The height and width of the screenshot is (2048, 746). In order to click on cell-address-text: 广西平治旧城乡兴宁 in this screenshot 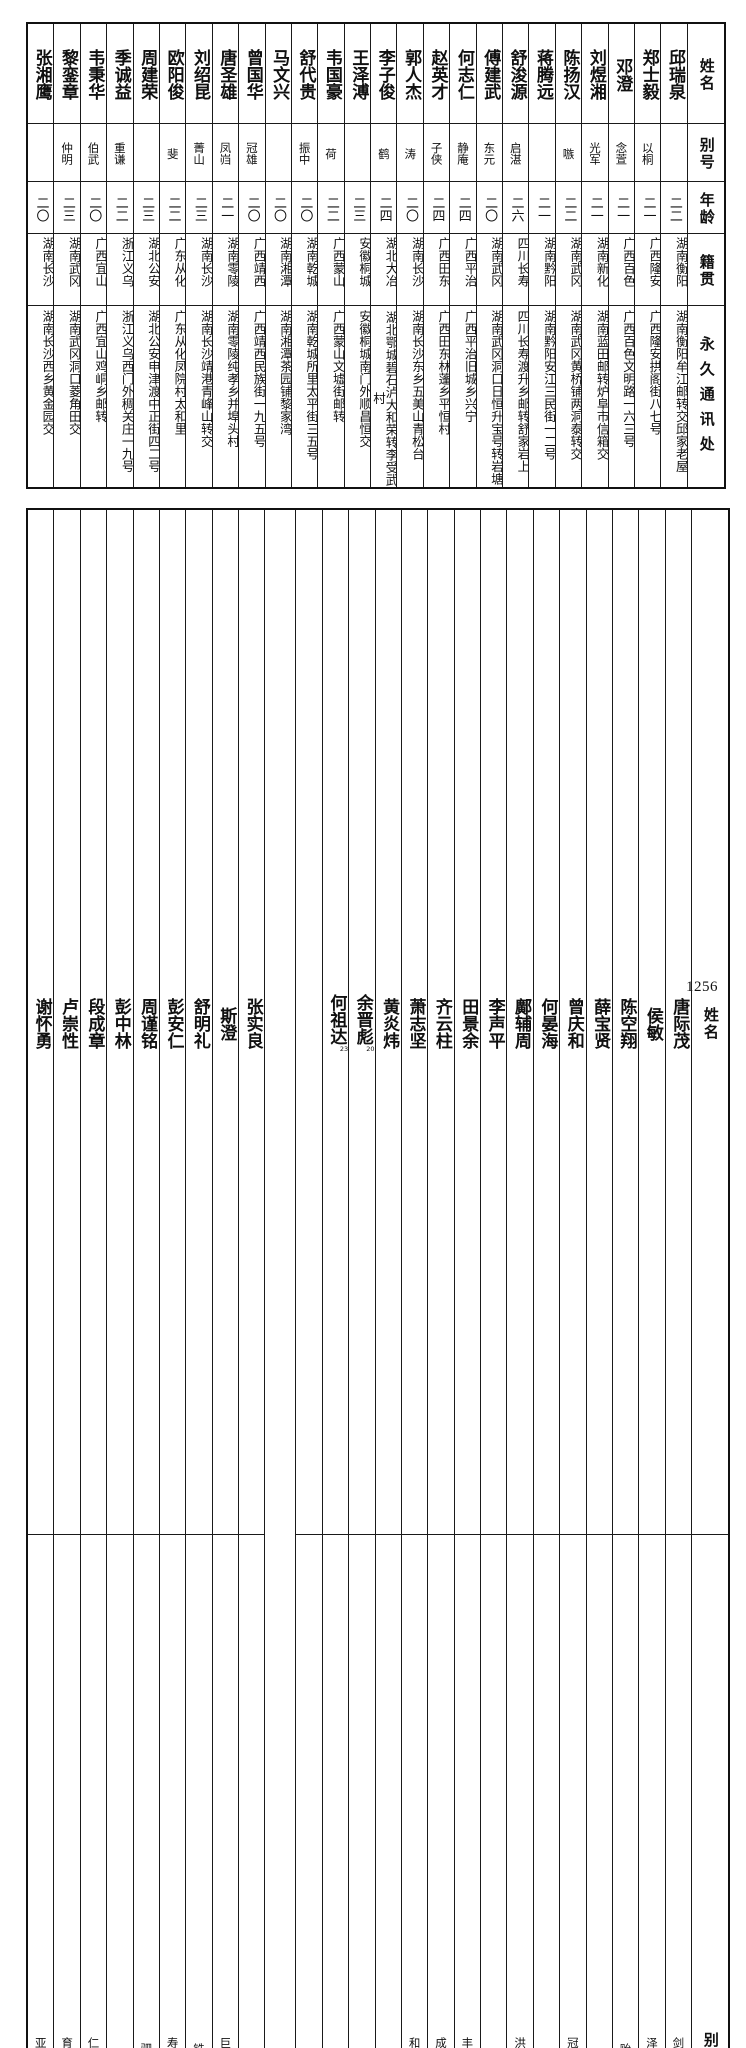, I will do `click(462, 397)`.